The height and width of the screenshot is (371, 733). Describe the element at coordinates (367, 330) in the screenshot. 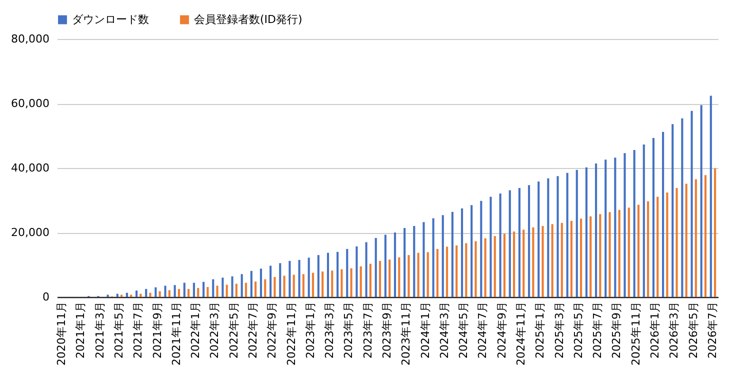

I see `x-tick-label: 2023年7月` at that location.